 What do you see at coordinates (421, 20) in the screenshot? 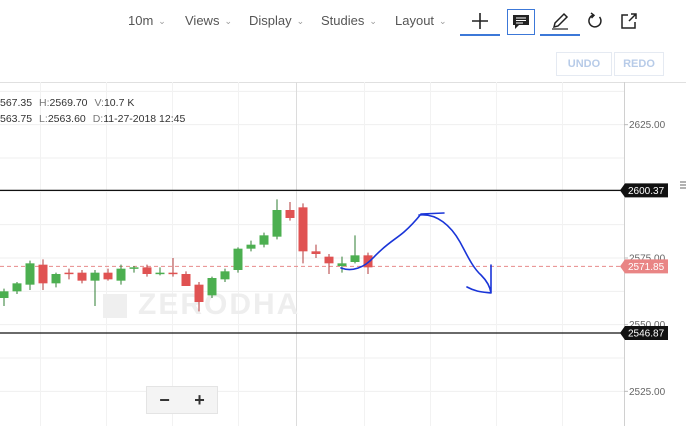
I see `layout-menu: Layout ⌄` at bounding box center [421, 20].